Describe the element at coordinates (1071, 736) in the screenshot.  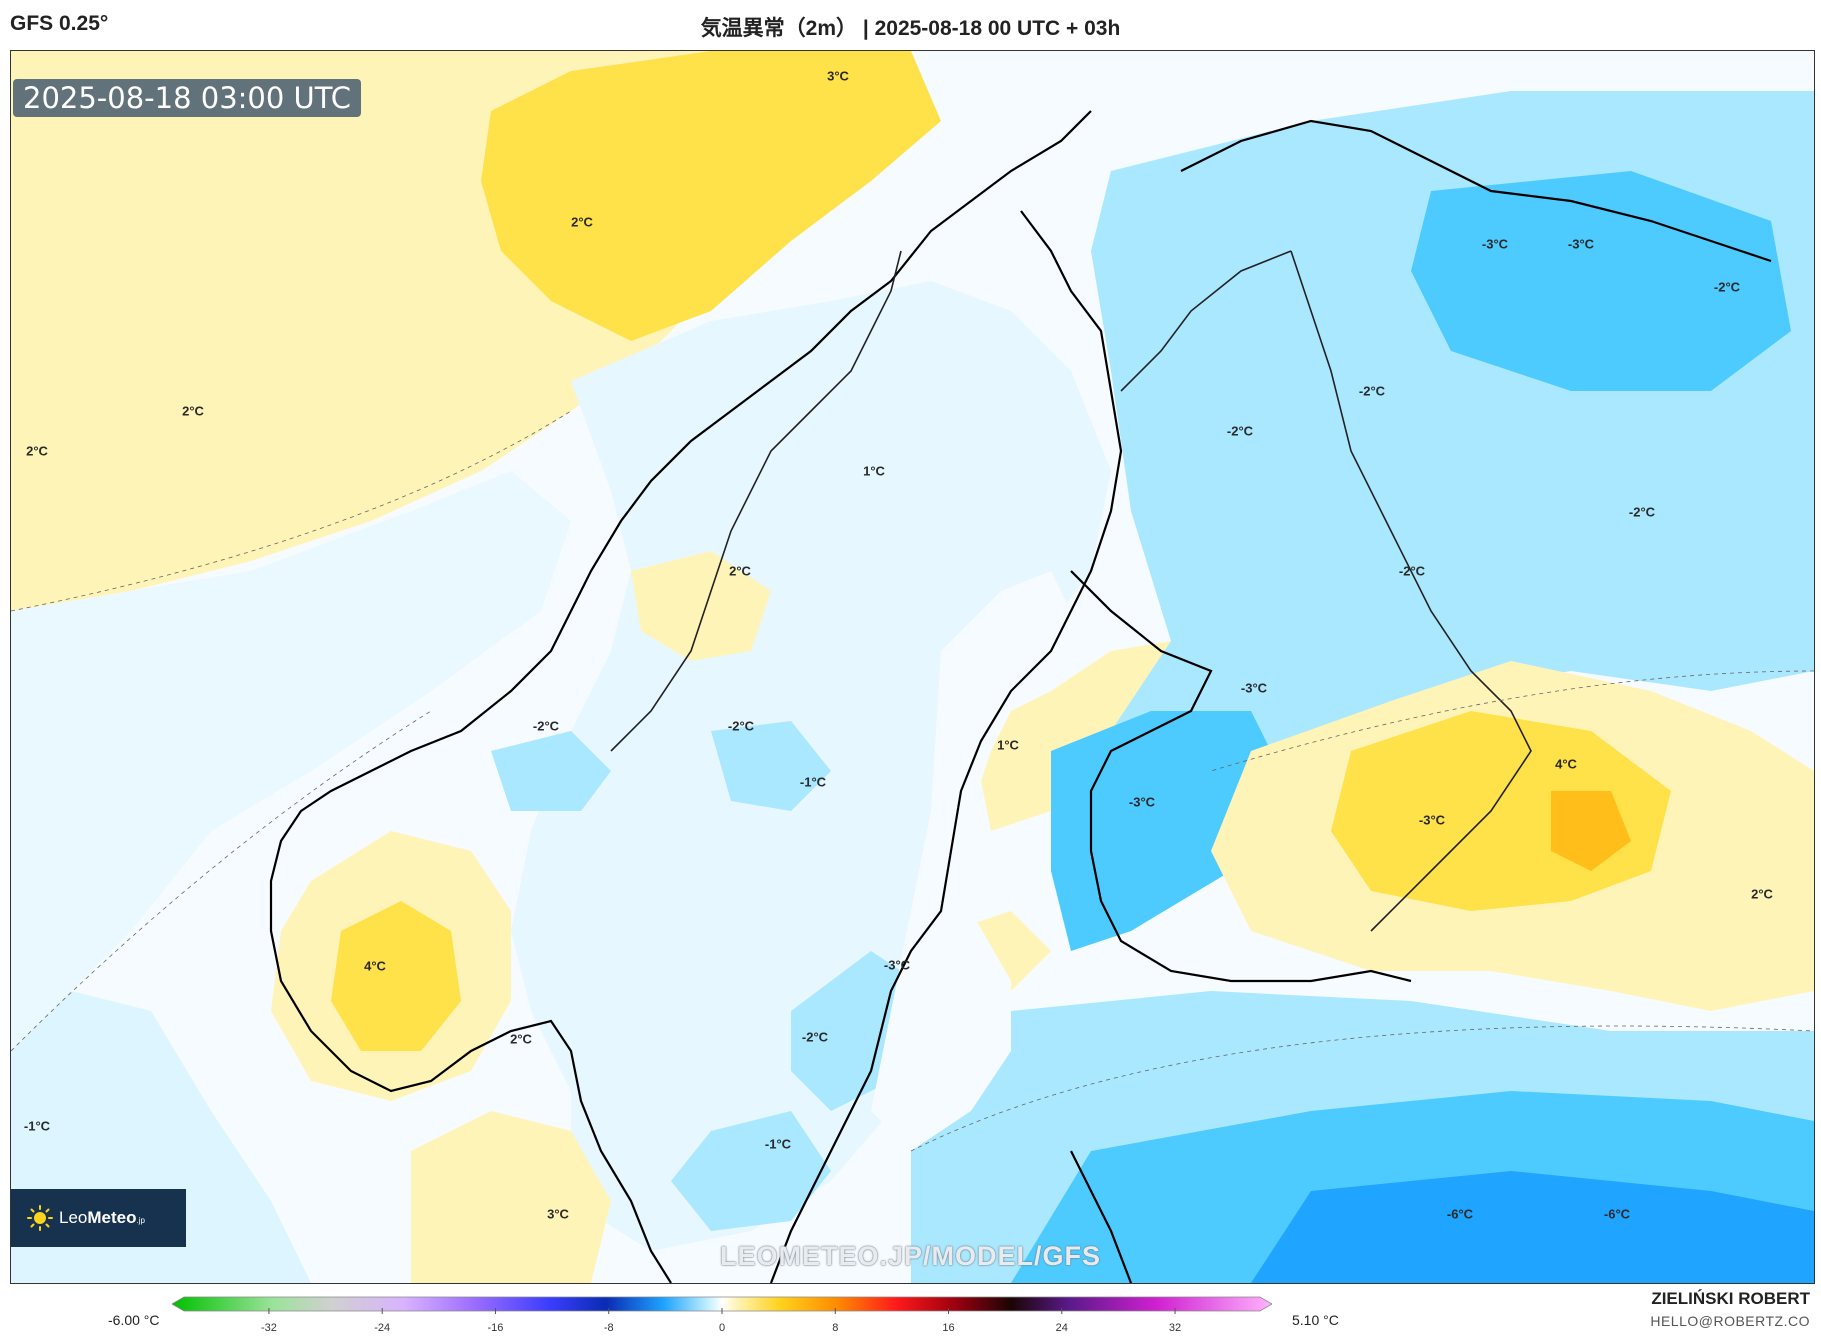
I see `warm-patch-bothnia` at that location.